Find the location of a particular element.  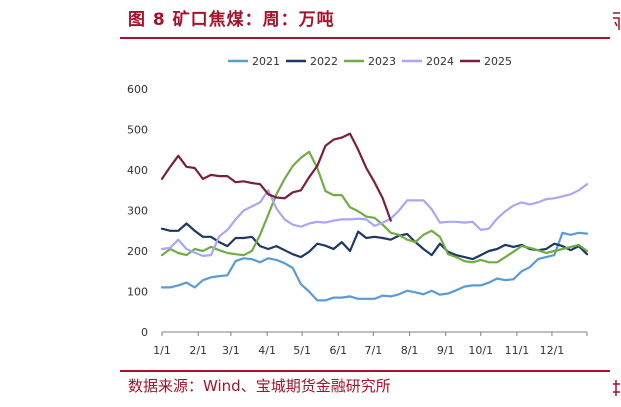

series-line-2021 is located at coordinates (374, 266).